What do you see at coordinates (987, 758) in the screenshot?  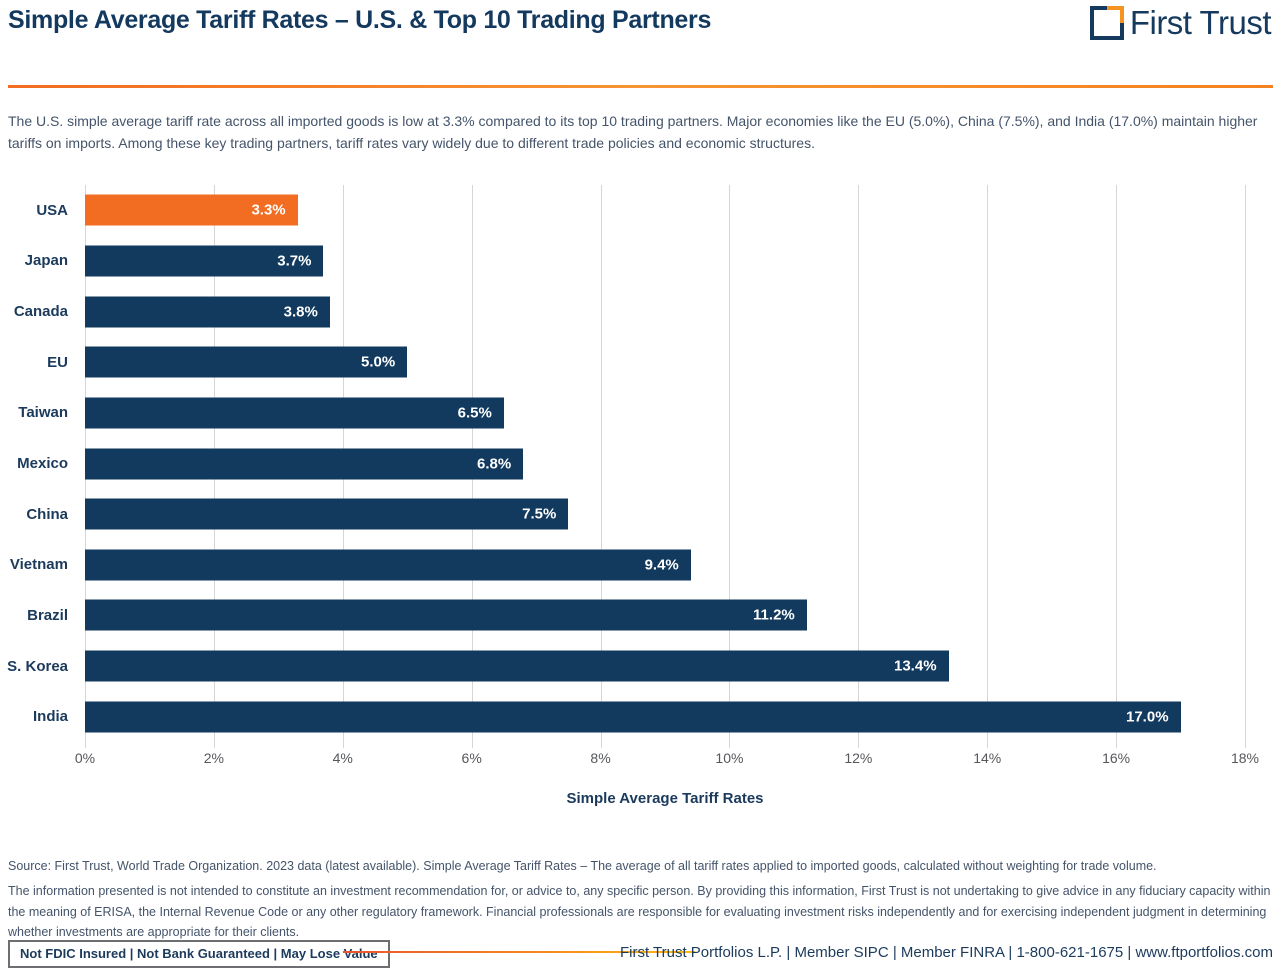 I see `x-tick-label: 14%` at bounding box center [987, 758].